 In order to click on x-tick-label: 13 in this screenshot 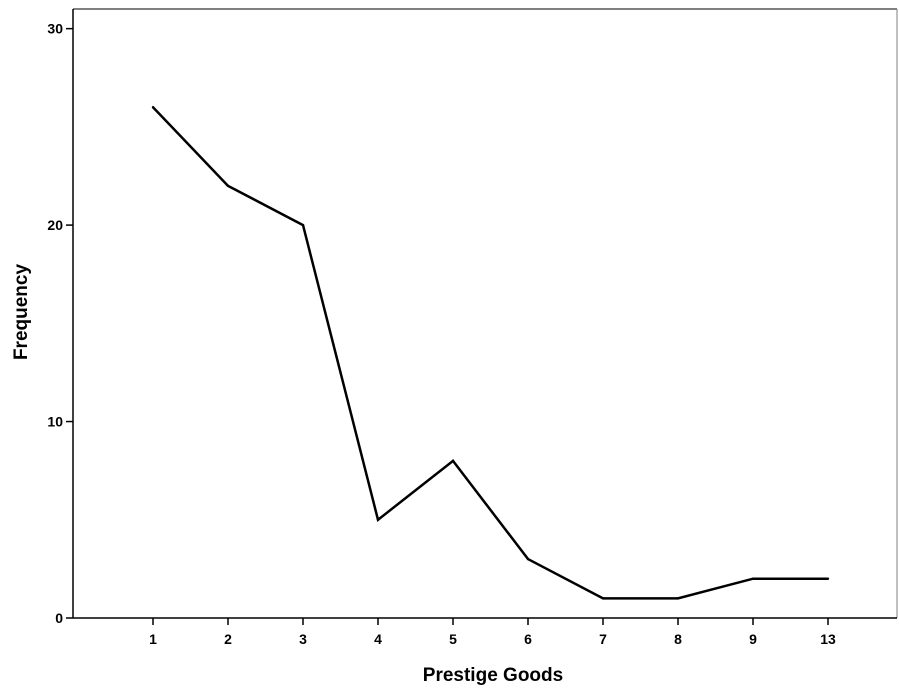, I will do `click(828, 639)`.